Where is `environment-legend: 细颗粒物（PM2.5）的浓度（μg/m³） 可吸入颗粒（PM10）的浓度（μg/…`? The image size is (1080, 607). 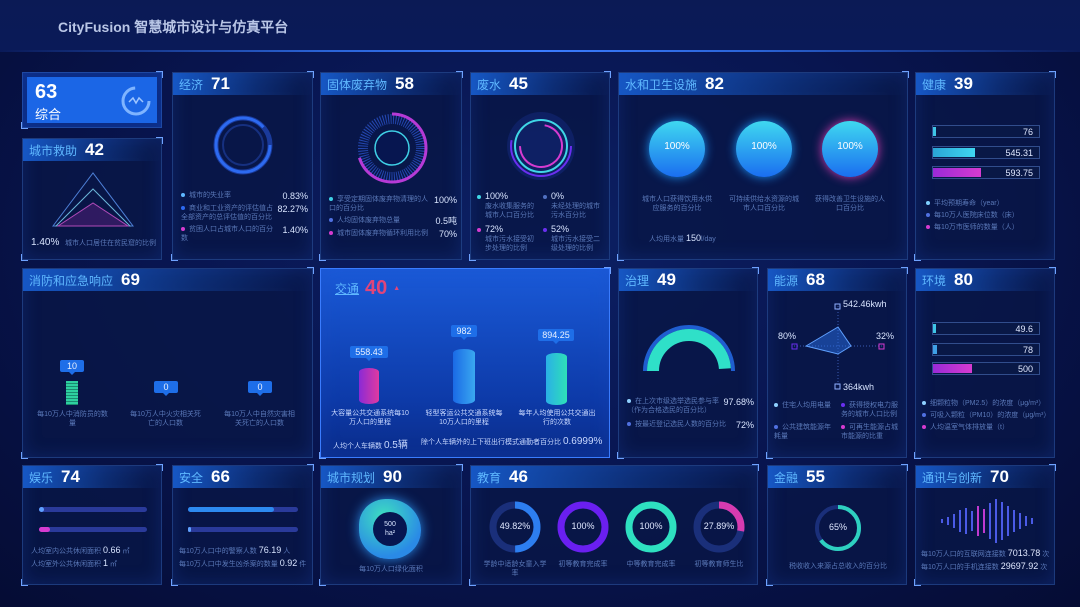 environment-legend: 细颗粒物（PM2.5）的浓度（μg/m³） 可吸入颗粒（PM10）的浓度（μg/… is located at coordinates (987, 415).